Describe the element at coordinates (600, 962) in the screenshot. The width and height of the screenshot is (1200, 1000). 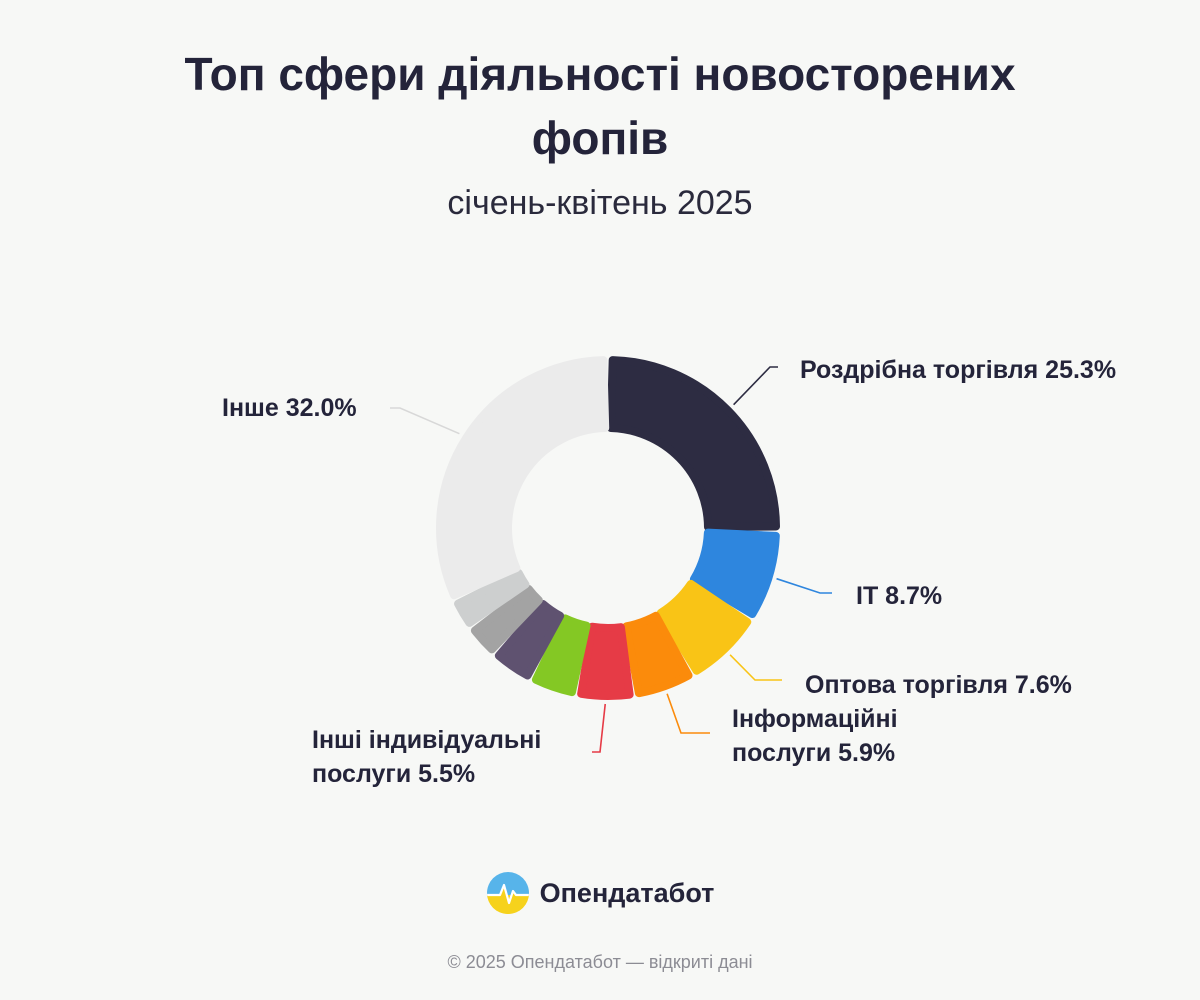
I see `footer-copyright: © 2025 Опендатабот — відкриті дані` at that location.